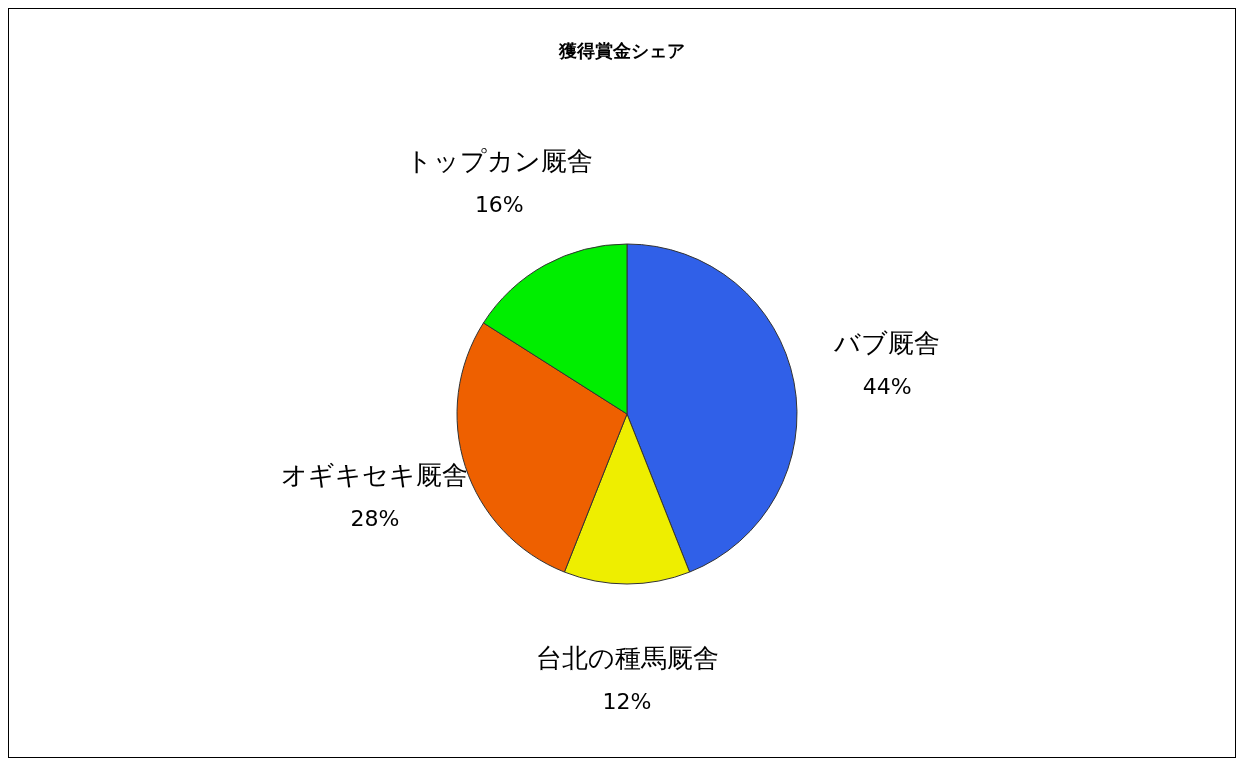  What do you see at coordinates (627, 658) in the screenshot?
I see `slice-label: 台北の種馬厩舎` at bounding box center [627, 658].